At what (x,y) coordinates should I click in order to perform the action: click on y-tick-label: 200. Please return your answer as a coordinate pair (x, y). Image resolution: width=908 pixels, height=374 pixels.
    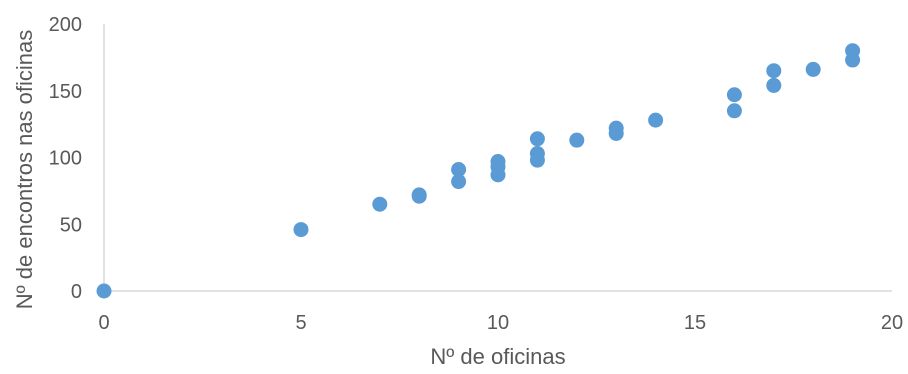
    Looking at the image, I should click on (65, 25).